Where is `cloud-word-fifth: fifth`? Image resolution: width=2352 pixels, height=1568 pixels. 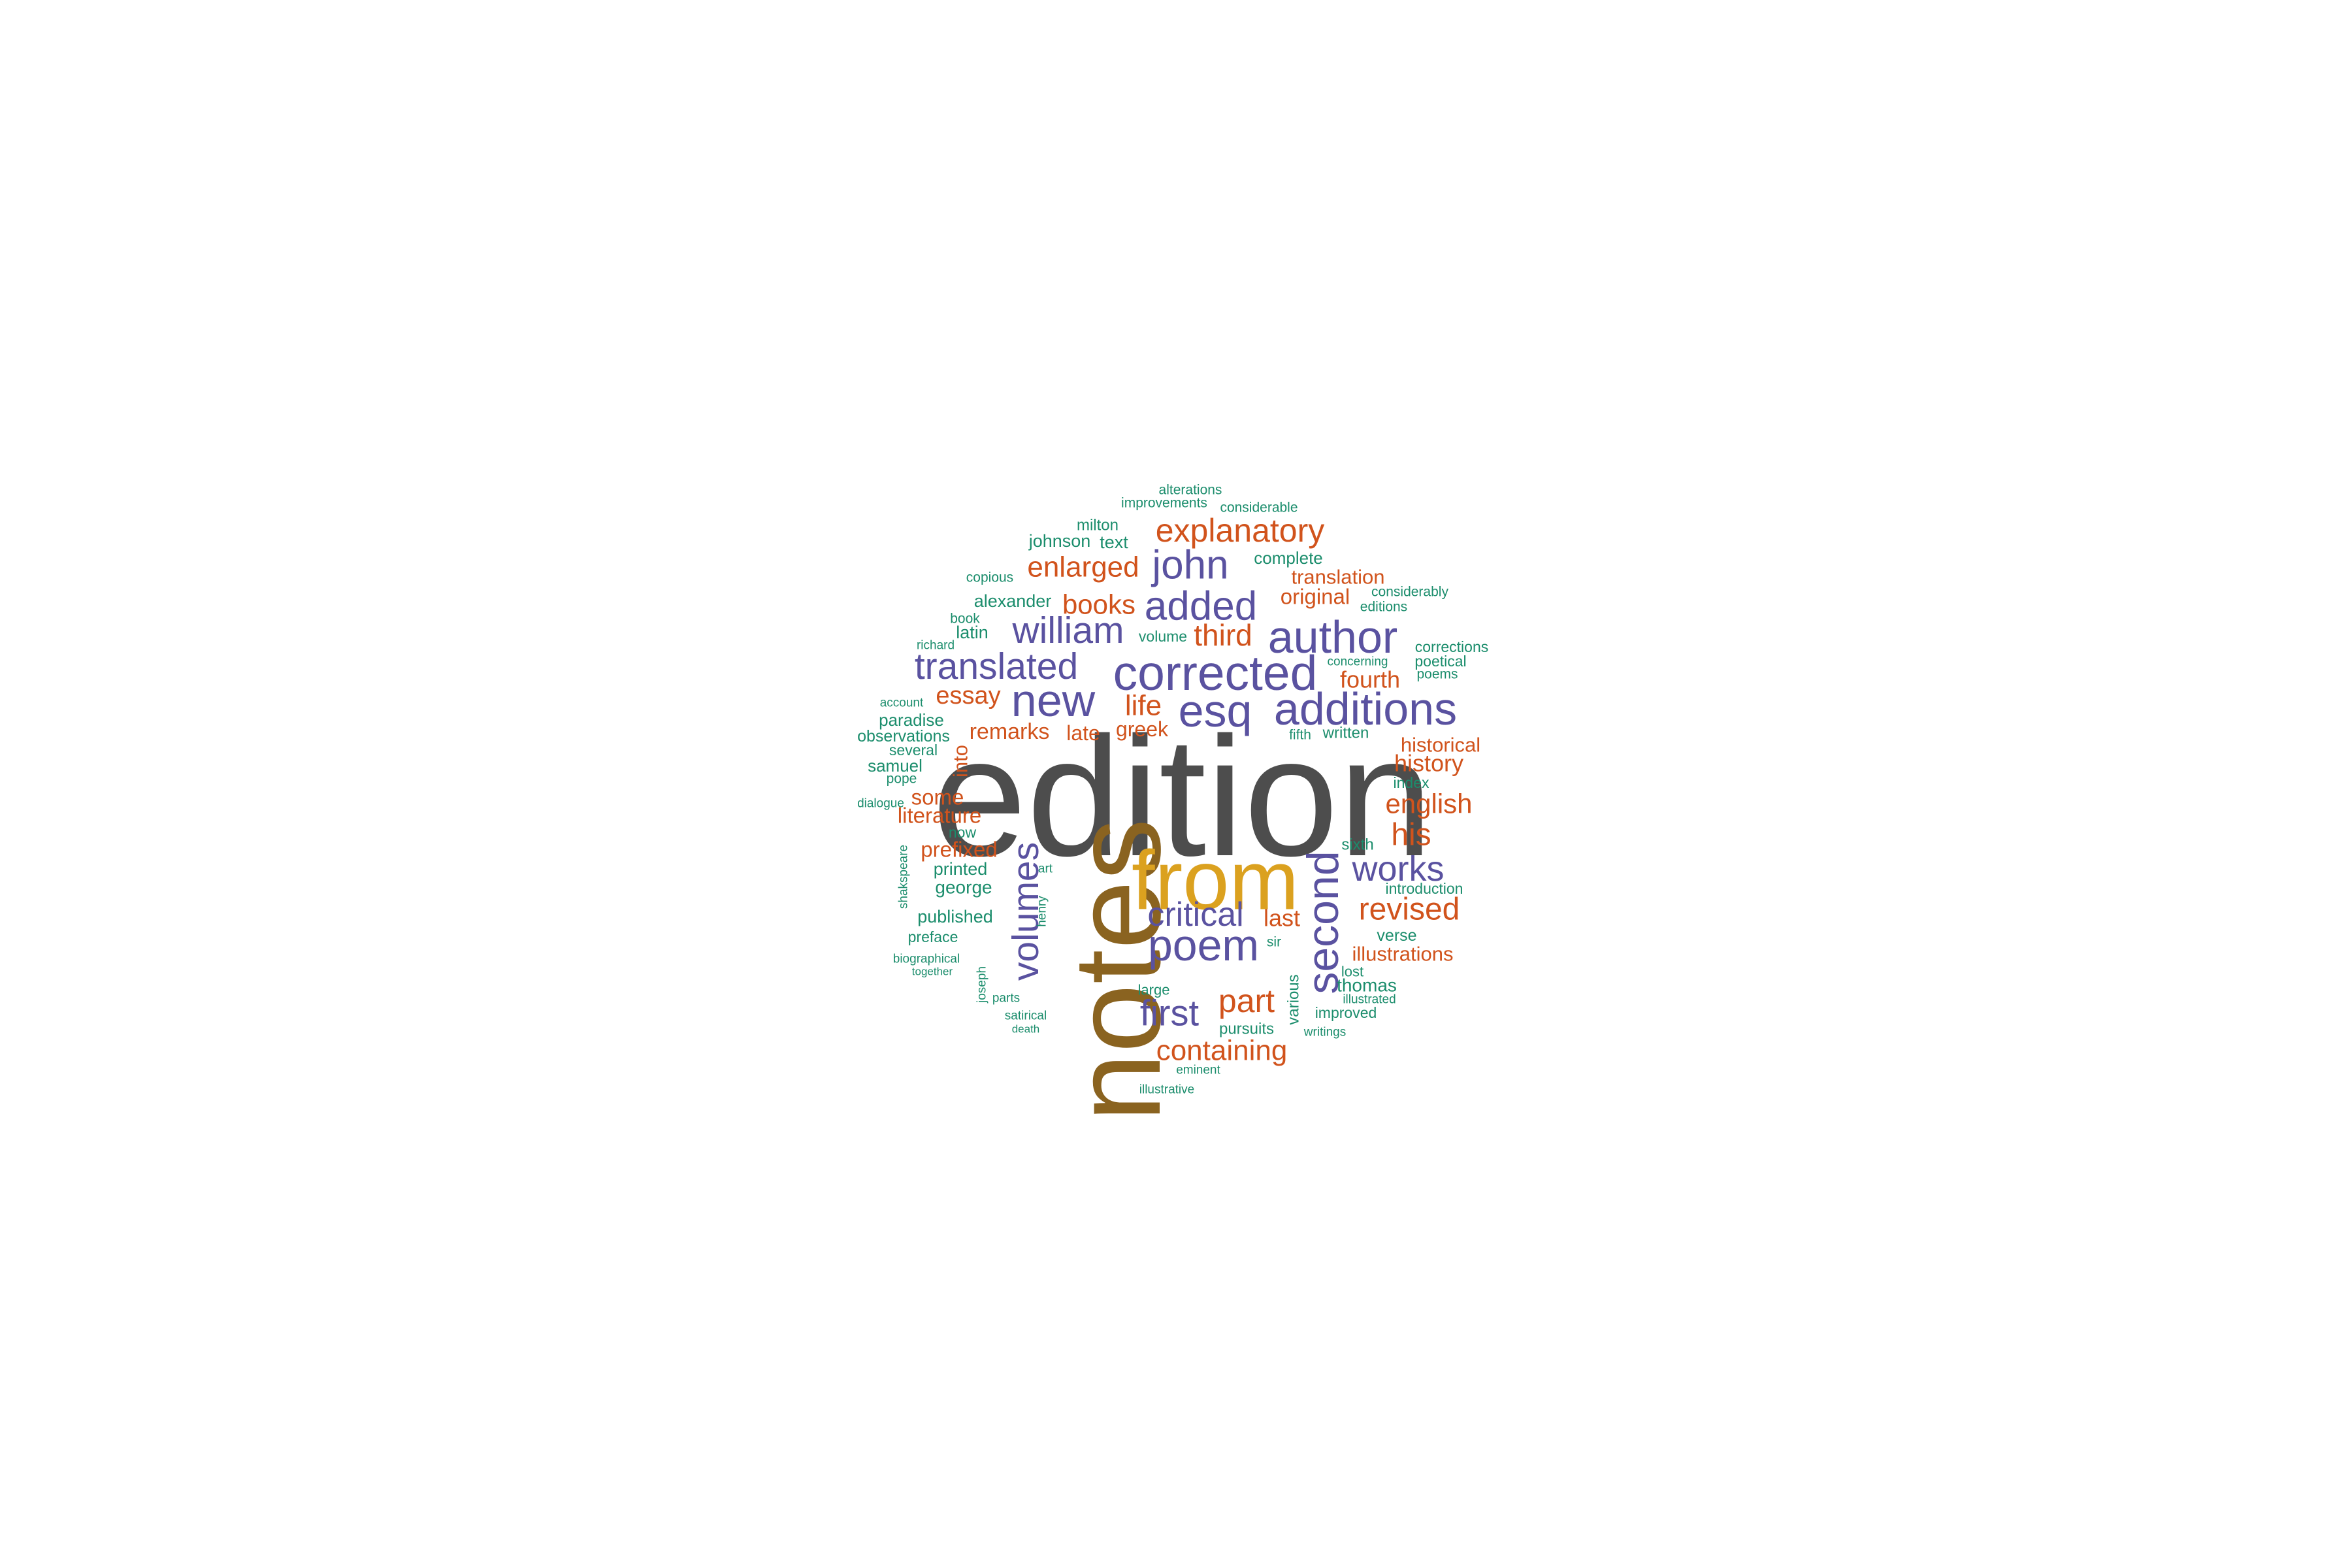 cloud-word-fifth: fifth is located at coordinates (1300, 735).